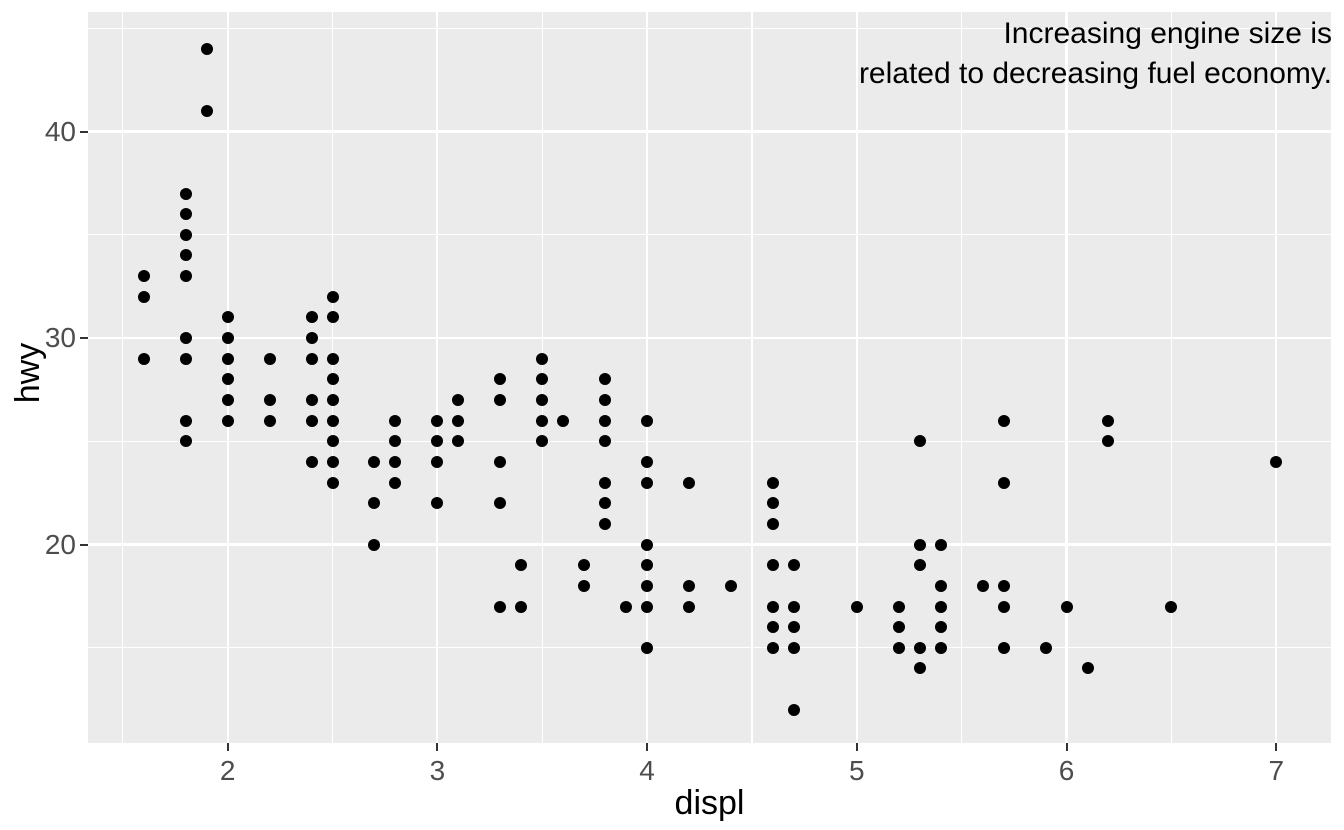  Describe the element at coordinates (1276, 770) in the screenshot. I see `x-tick-label: 7` at that location.